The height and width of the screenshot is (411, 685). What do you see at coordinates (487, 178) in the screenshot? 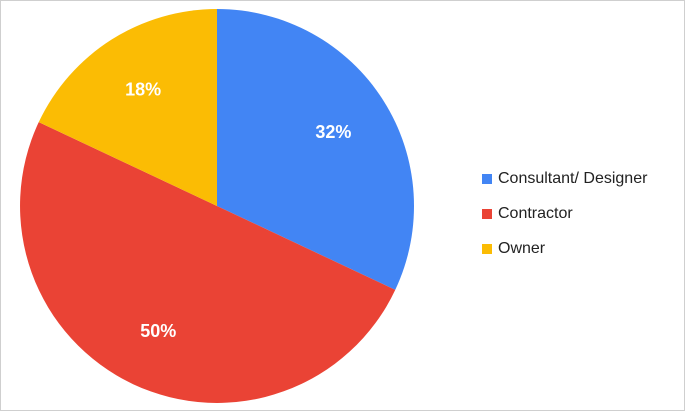
I see `legend-swatch-consultant-designer` at bounding box center [487, 178].